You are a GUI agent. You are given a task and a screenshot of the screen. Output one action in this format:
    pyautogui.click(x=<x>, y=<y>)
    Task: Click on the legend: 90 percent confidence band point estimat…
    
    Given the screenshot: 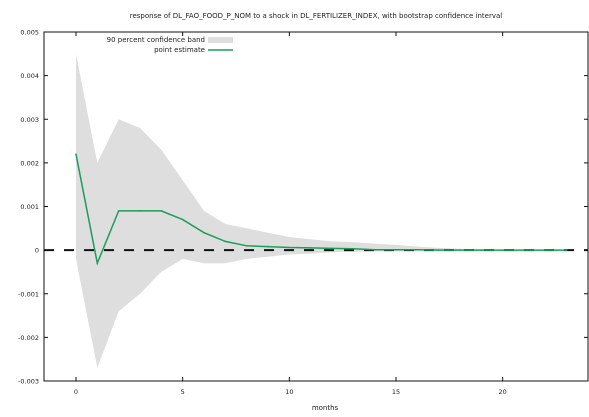 What is the action you would take?
    pyautogui.click(x=170, y=45)
    